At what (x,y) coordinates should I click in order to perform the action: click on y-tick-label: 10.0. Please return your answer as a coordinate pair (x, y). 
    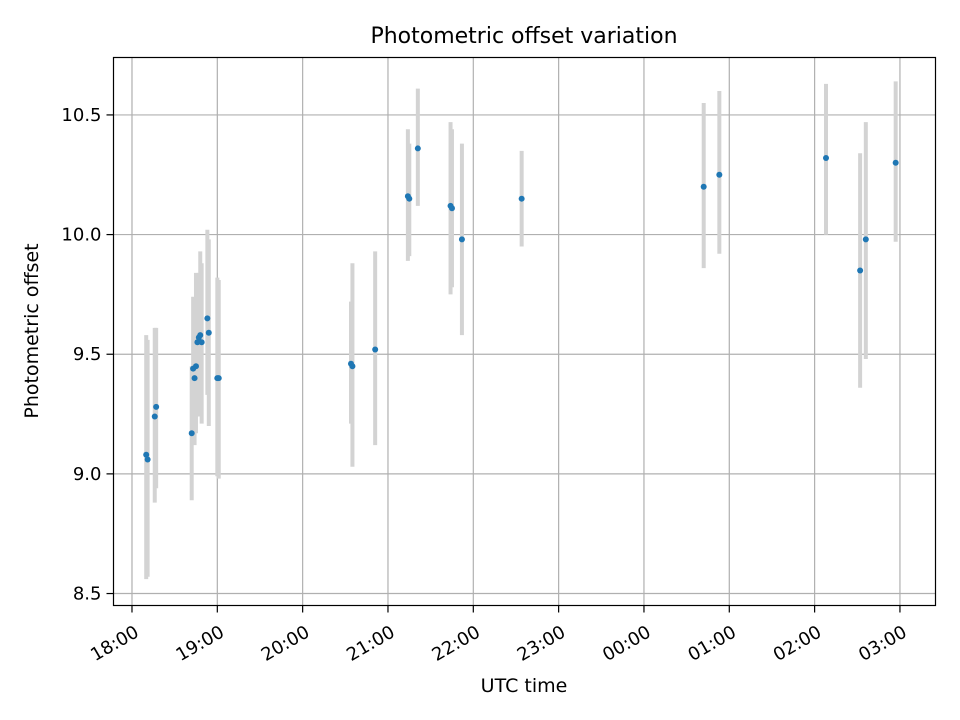
    Looking at the image, I should click on (81, 235).